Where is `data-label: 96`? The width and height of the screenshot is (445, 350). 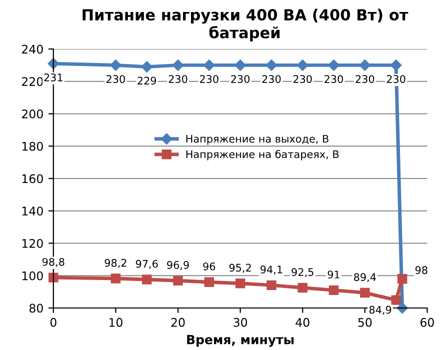 data-label: 96 is located at coordinates (209, 266).